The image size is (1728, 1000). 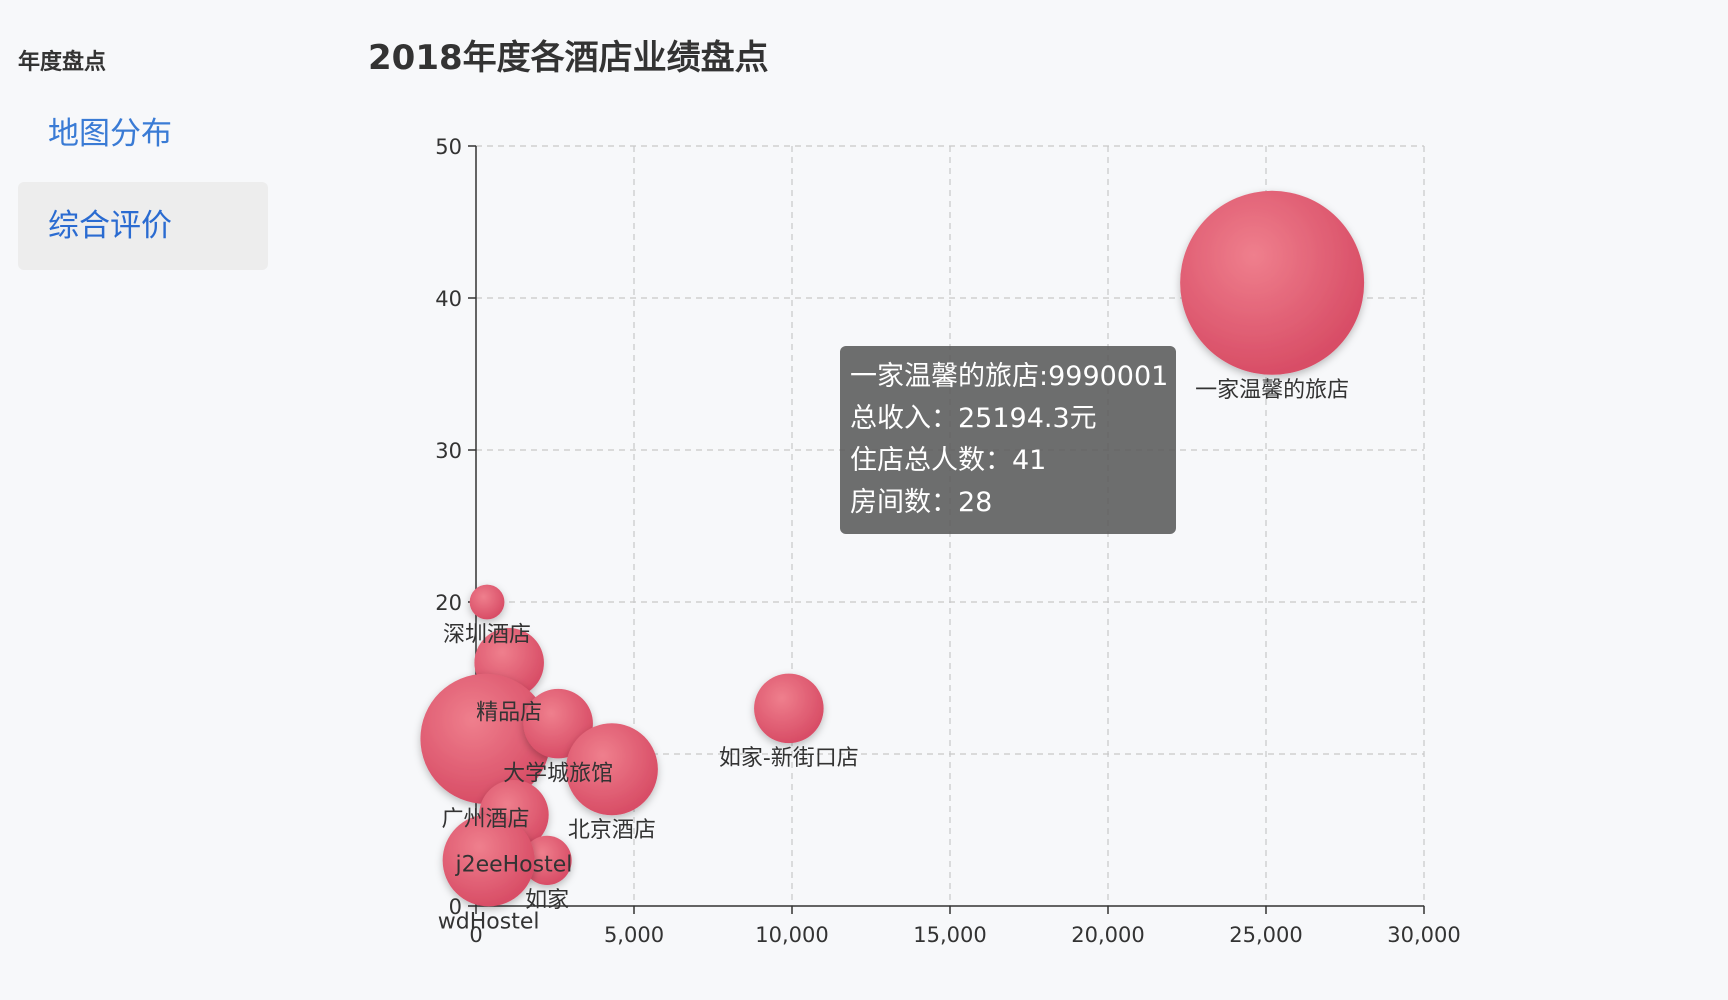 What do you see at coordinates (948, 460) in the screenshot?
I see `tooltip-guests: 住店总人数：41` at bounding box center [948, 460].